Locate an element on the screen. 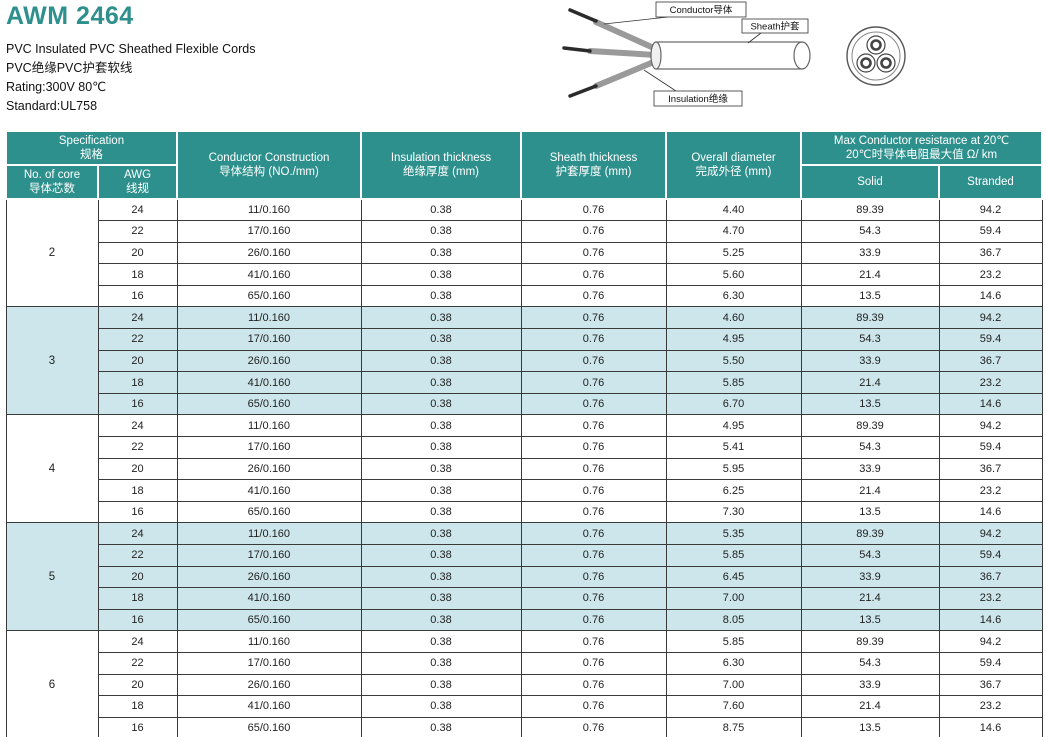 This screenshot has width=1046, height=737. table-row: 18 41/0.160 0.38 0.76 5.60 21.4 23.2 is located at coordinates (524, 274).